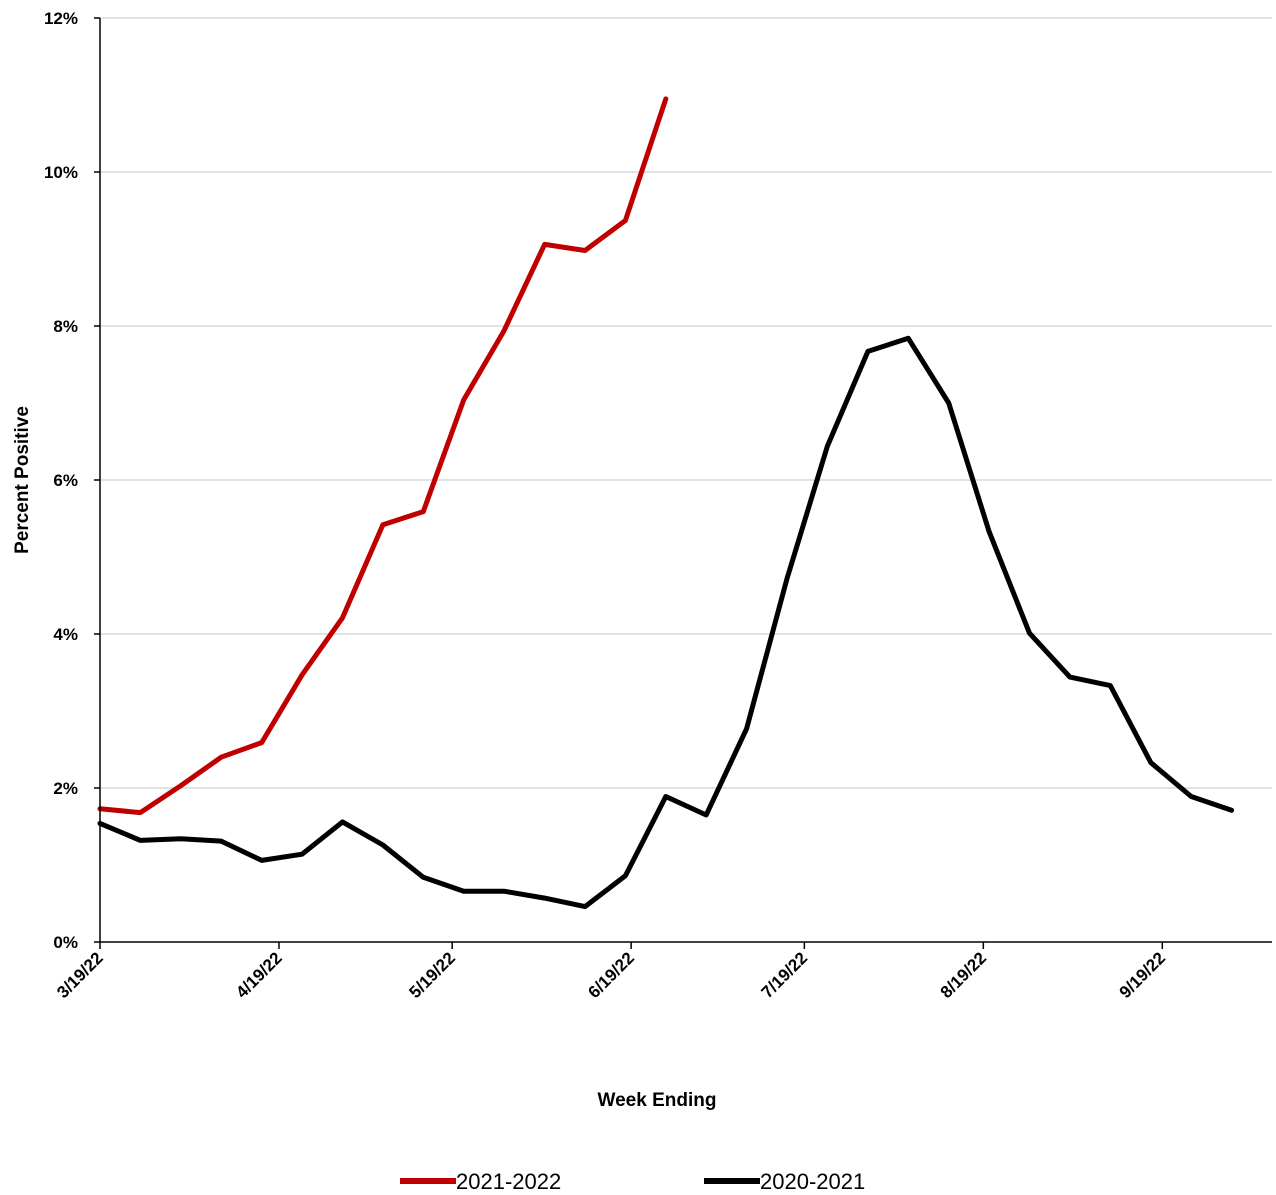  I want to click on y-tick-label: 0%, so click(65, 942).